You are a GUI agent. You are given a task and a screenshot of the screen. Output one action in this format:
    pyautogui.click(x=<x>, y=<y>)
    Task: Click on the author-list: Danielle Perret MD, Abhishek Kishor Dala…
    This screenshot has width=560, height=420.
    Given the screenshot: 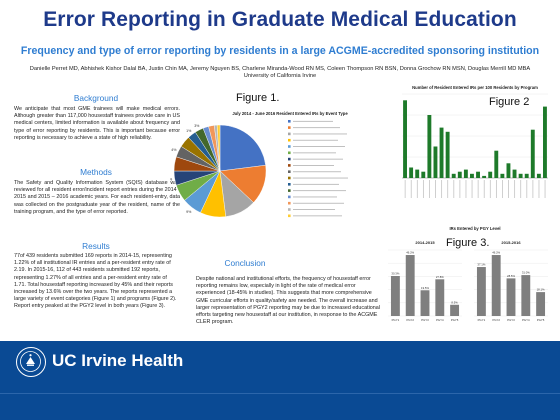 What is the action you would take?
    pyautogui.click(x=280, y=69)
    